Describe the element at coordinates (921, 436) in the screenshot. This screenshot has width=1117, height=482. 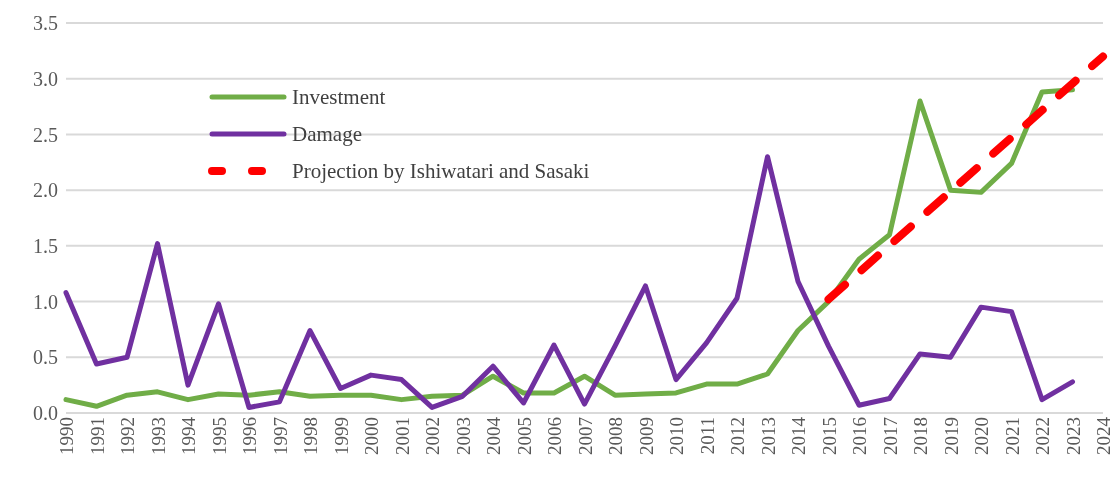
I see `x-tick-label: 2018` at that location.